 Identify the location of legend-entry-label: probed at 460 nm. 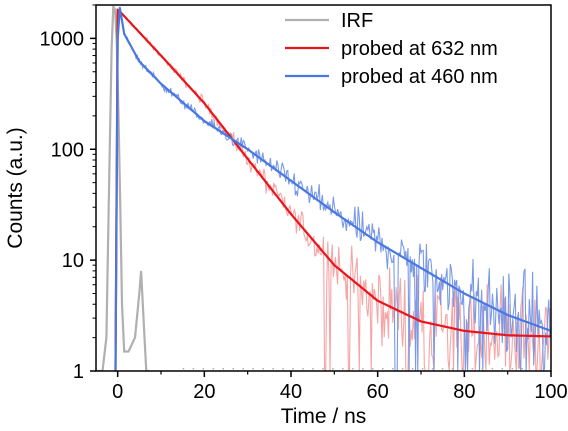
(419, 77).